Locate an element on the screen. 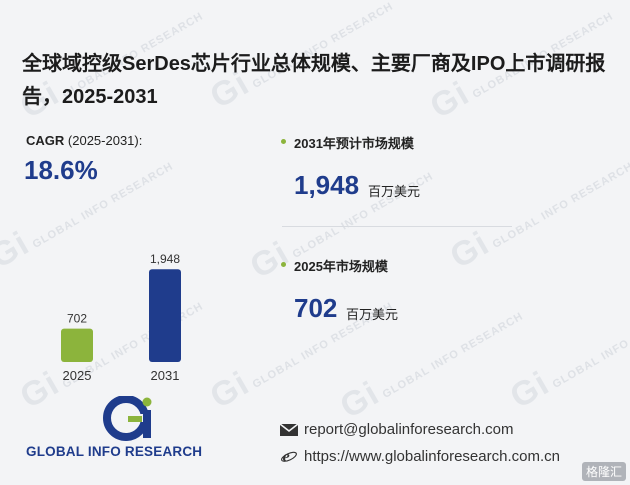  divider is located at coordinates (397, 226).